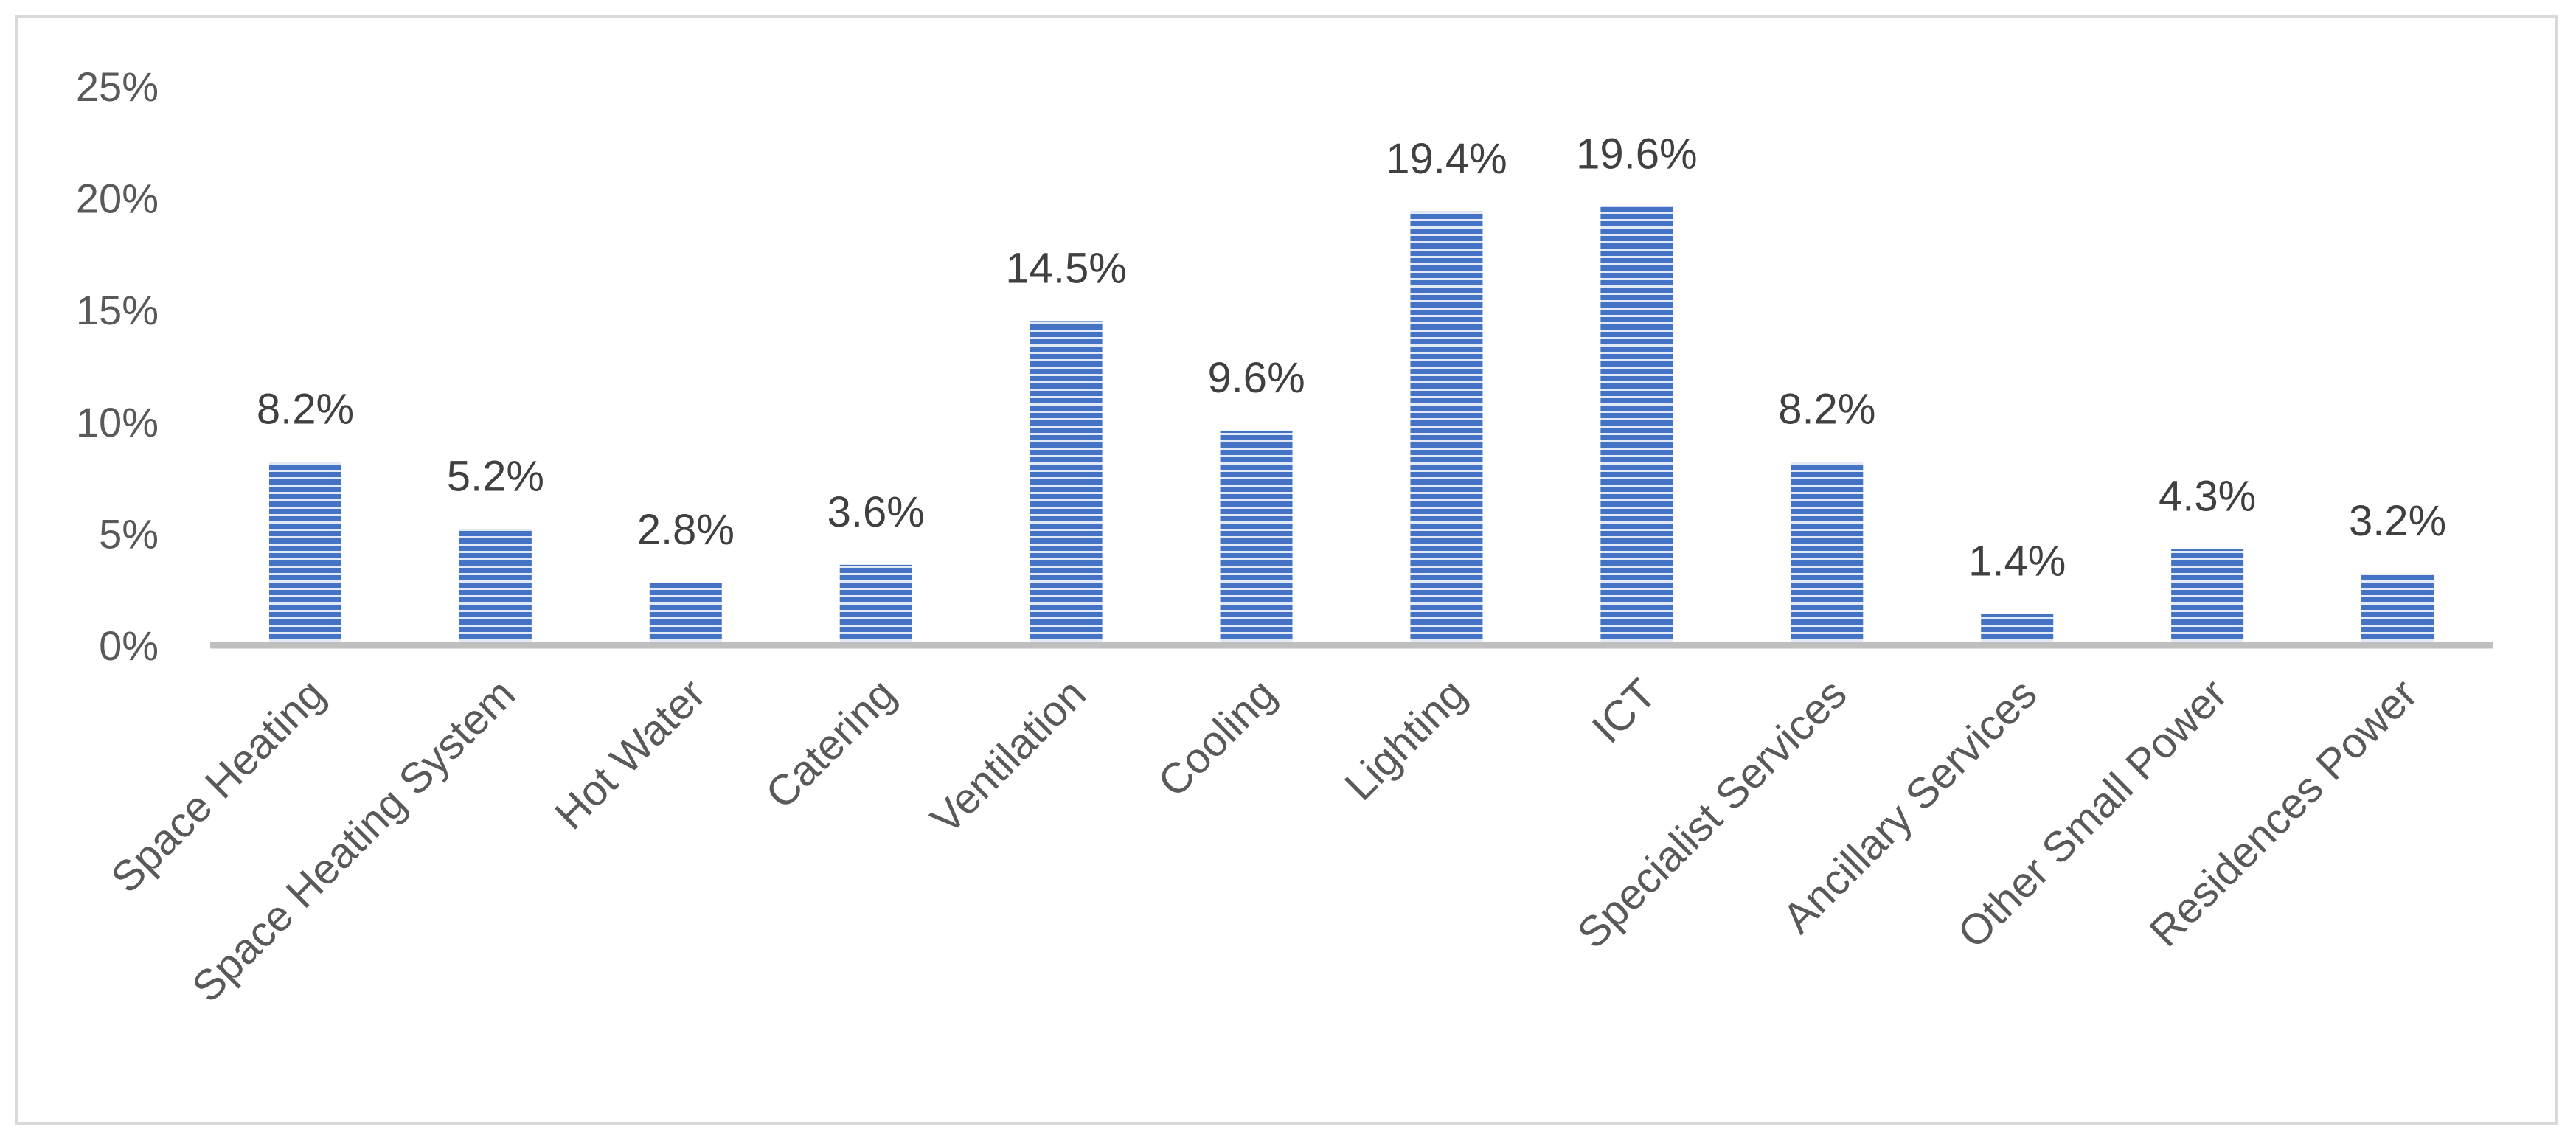 This screenshot has width=2576, height=1146. I want to click on category-label: Cooling, so click(1217, 738).